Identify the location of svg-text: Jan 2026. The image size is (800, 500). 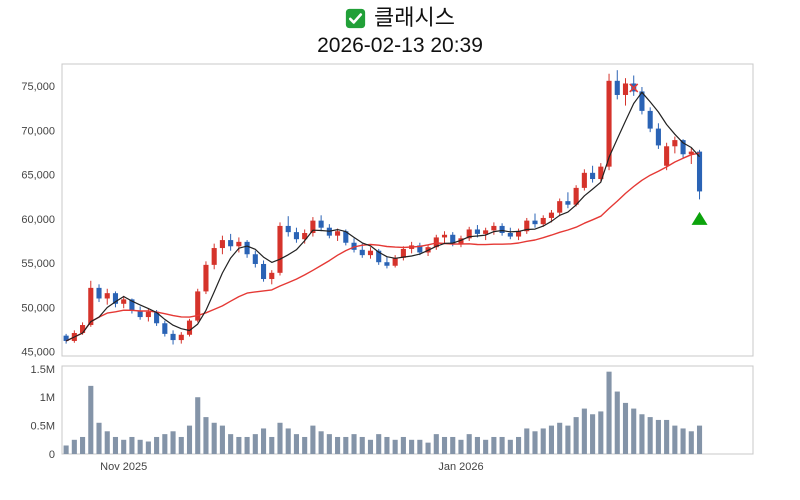
(460, 467).